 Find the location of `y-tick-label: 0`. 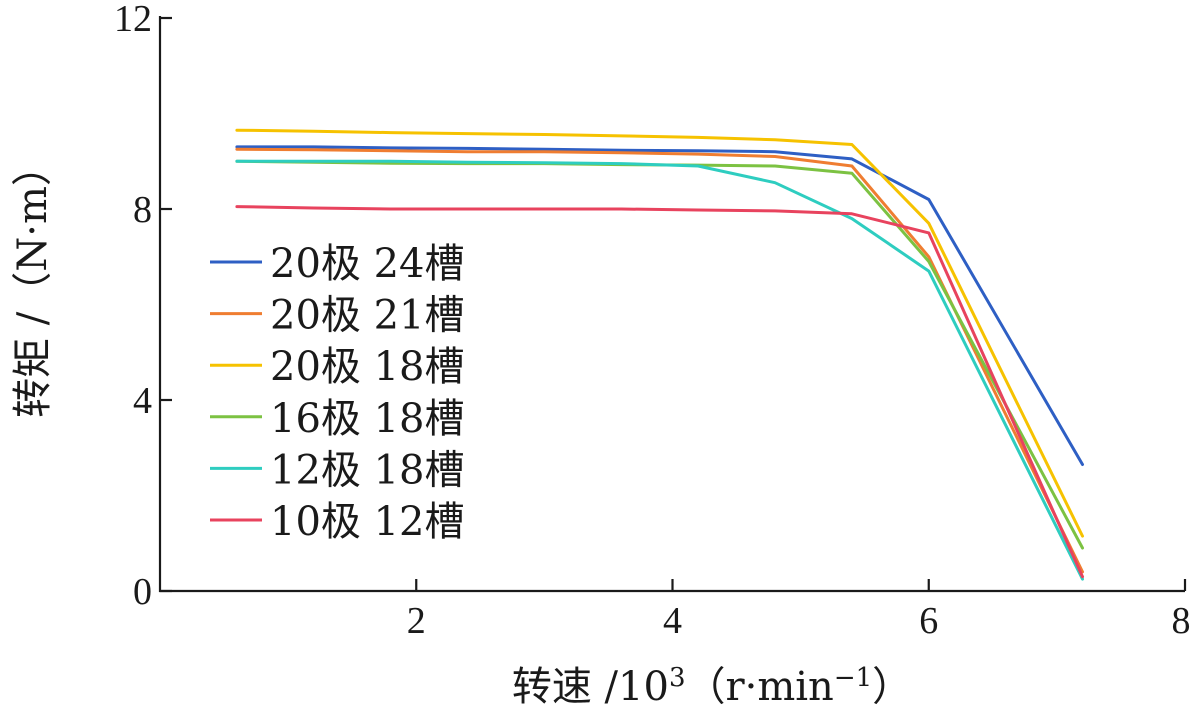

y-tick-label: 0 is located at coordinates (142, 592).